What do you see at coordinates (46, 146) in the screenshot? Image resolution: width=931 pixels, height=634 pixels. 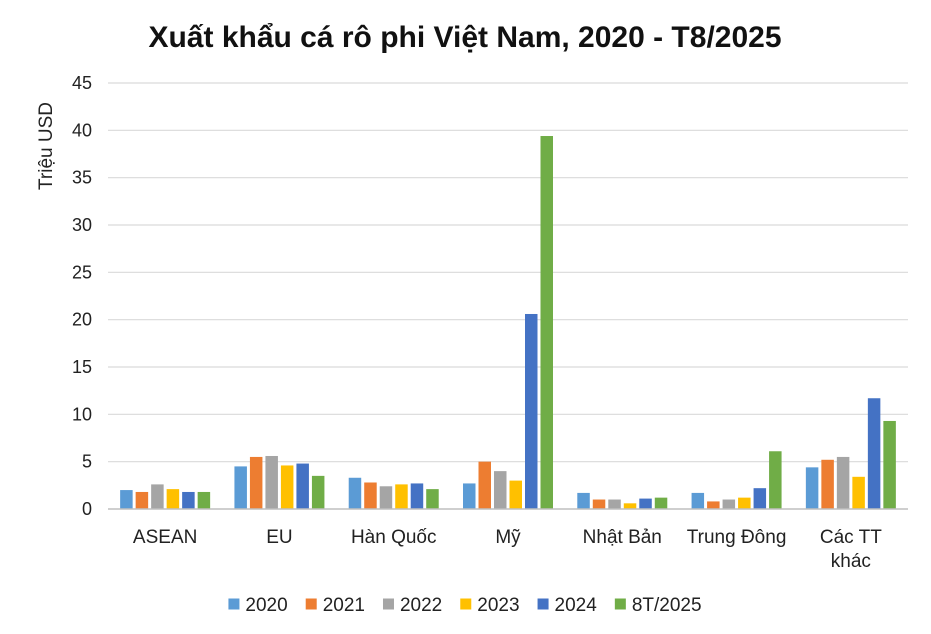 I see `y-axis-label: Triệu USD` at bounding box center [46, 146].